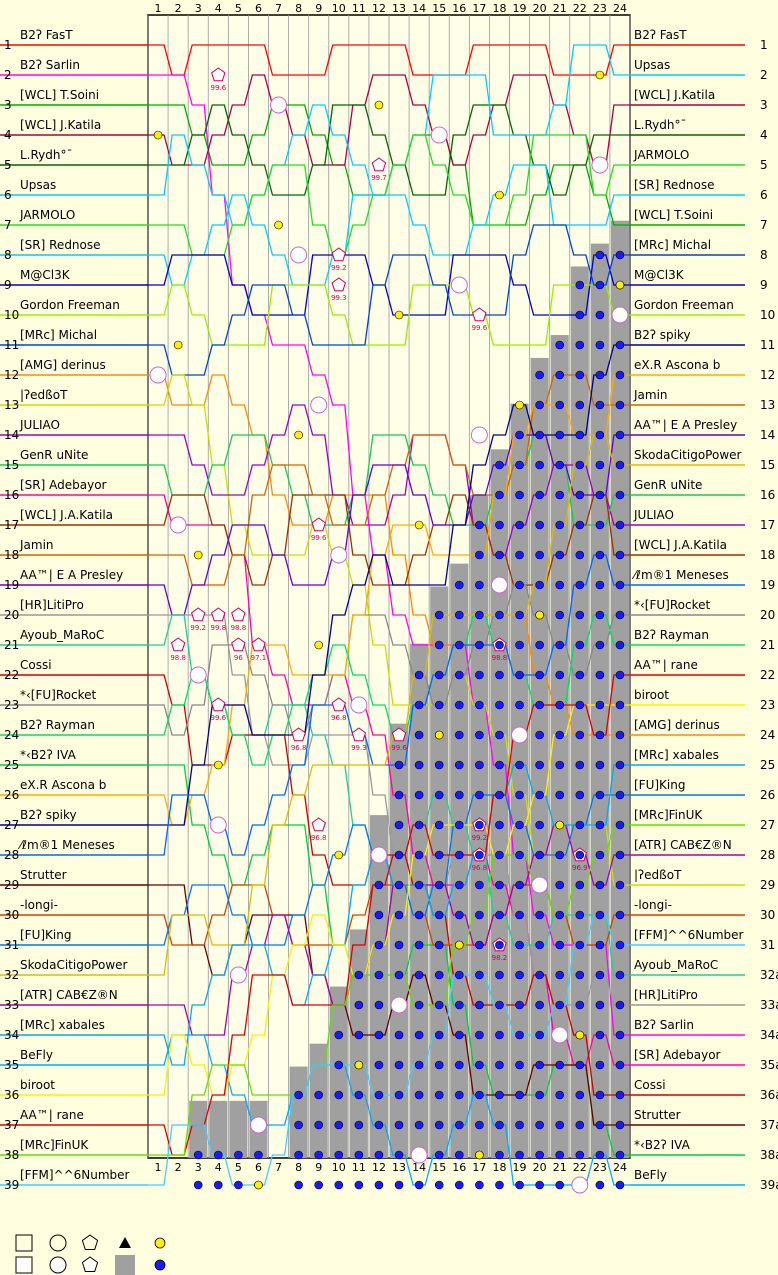 This screenshot has height=1275, width=778. Describe the element at coordinates (45, 275) in the screenshot. I see `left-driver-name: M@Cl3K` at that location.